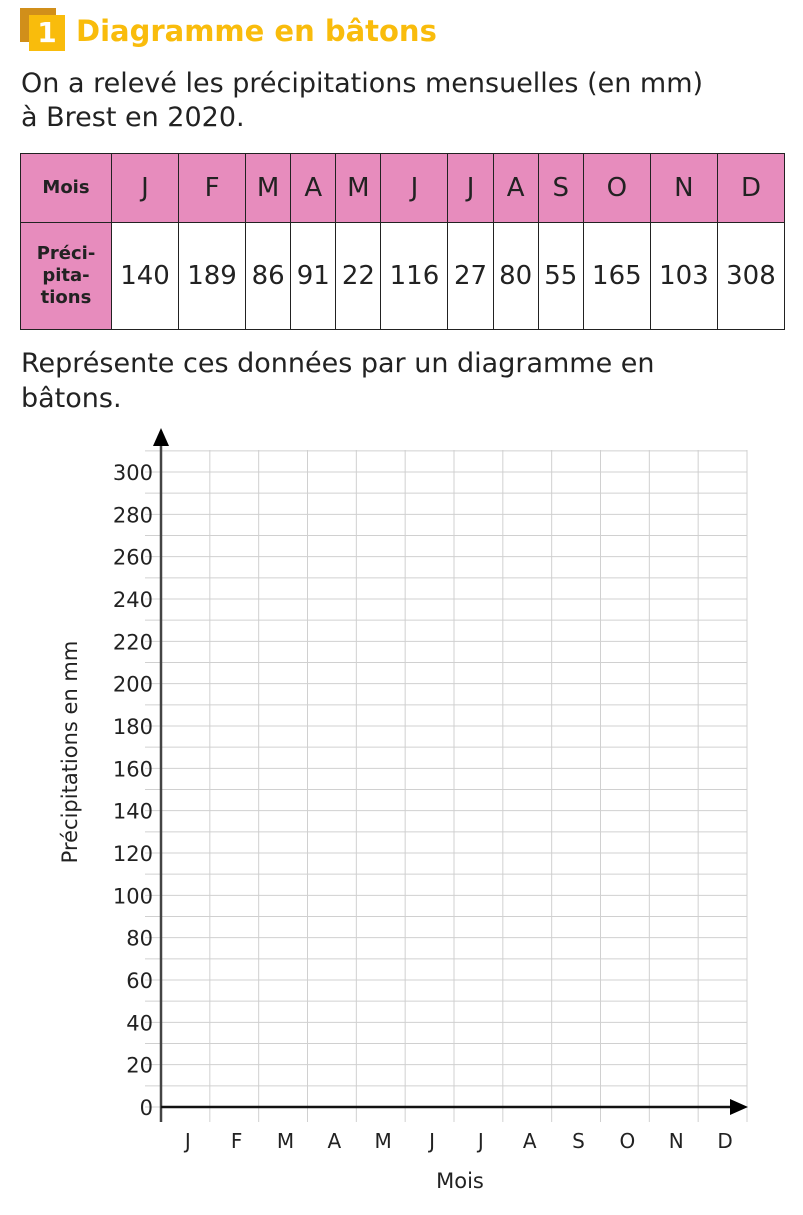 This screenshot has height=1215, width=803. Describe the element at coordinates (133, 558) in the screenshot. I see `y-tick-label: 260` at that location.